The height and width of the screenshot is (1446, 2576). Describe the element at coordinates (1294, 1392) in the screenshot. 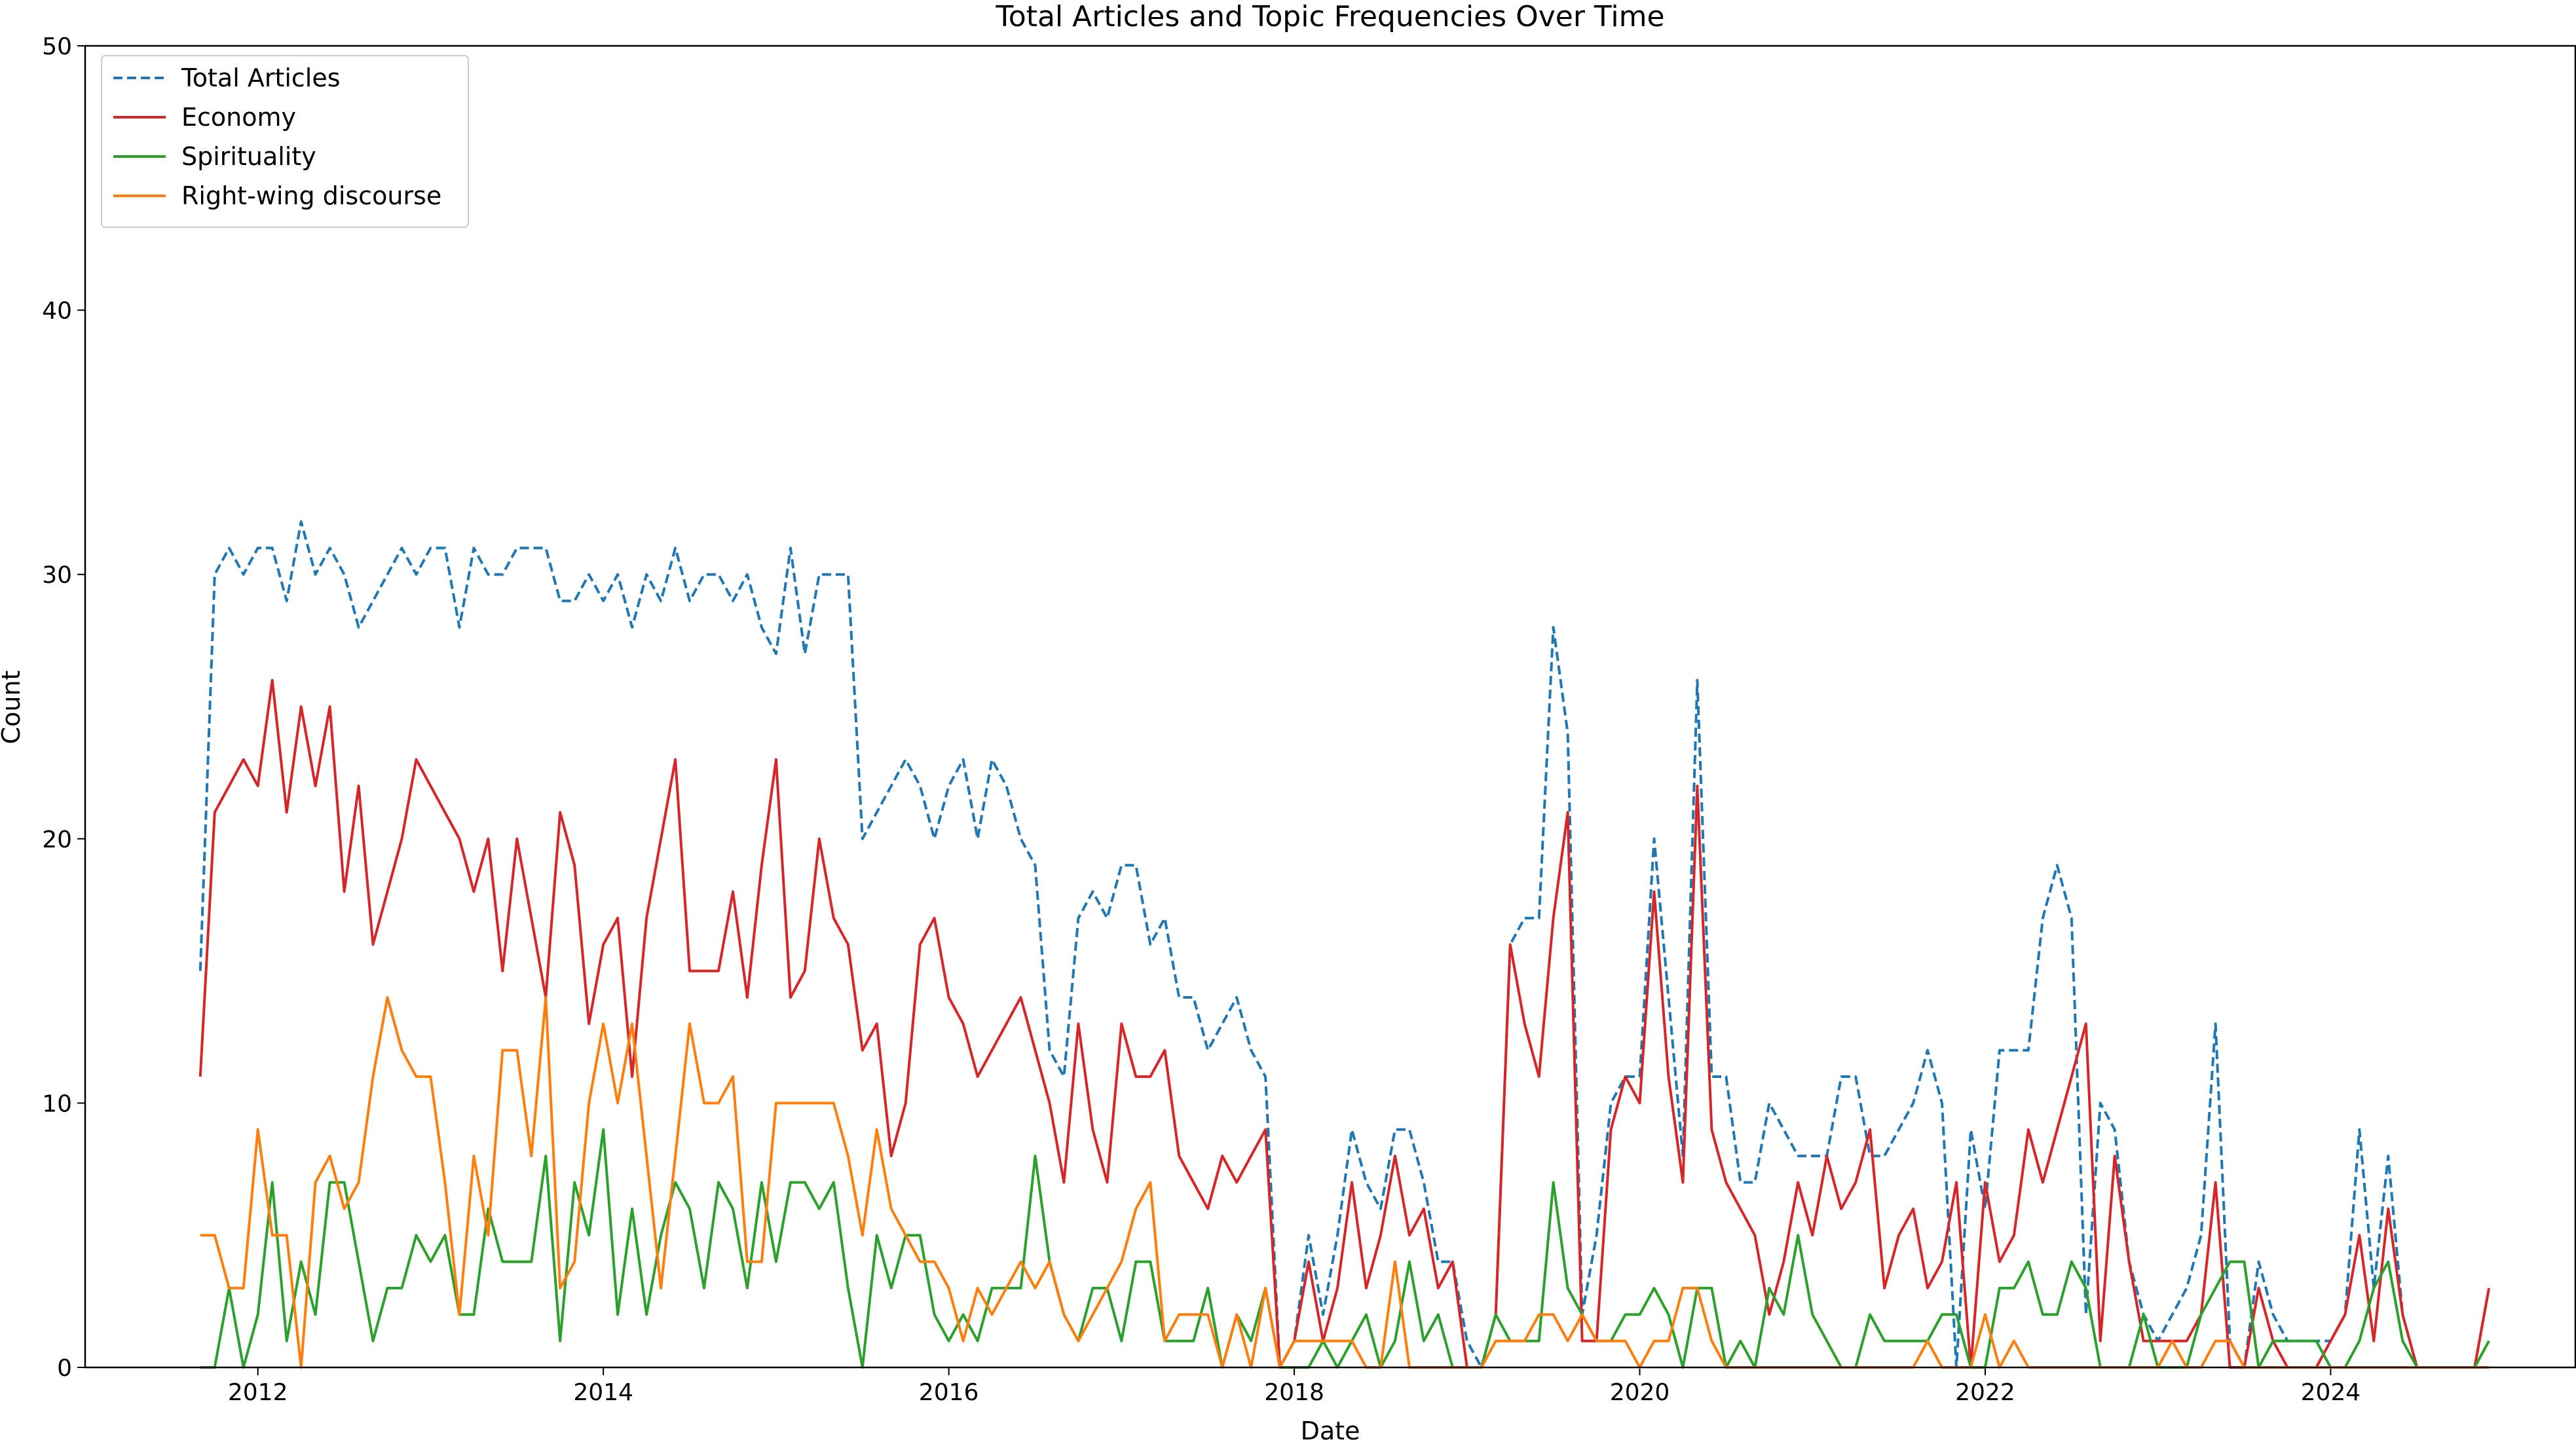

I see `x-tick-label: 2018` at that location.